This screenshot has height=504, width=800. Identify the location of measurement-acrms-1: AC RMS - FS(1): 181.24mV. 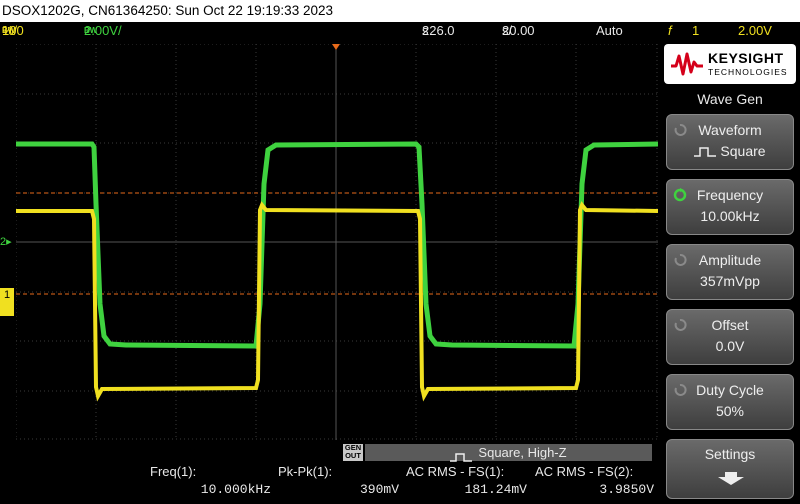
(466, 480).